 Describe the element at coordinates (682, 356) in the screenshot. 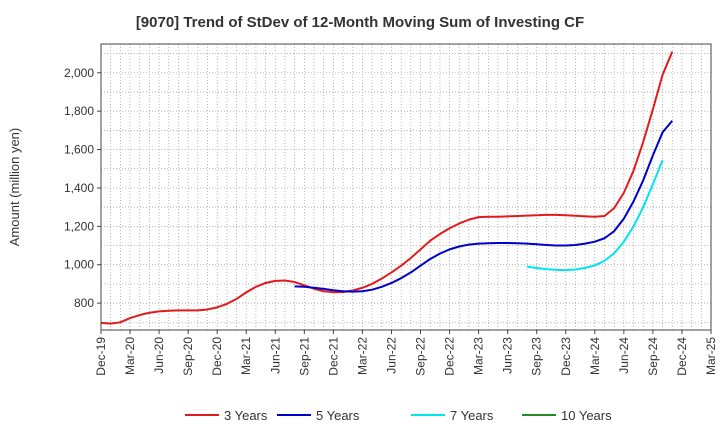

I see `x-tick-label: Dec-24` at that location.